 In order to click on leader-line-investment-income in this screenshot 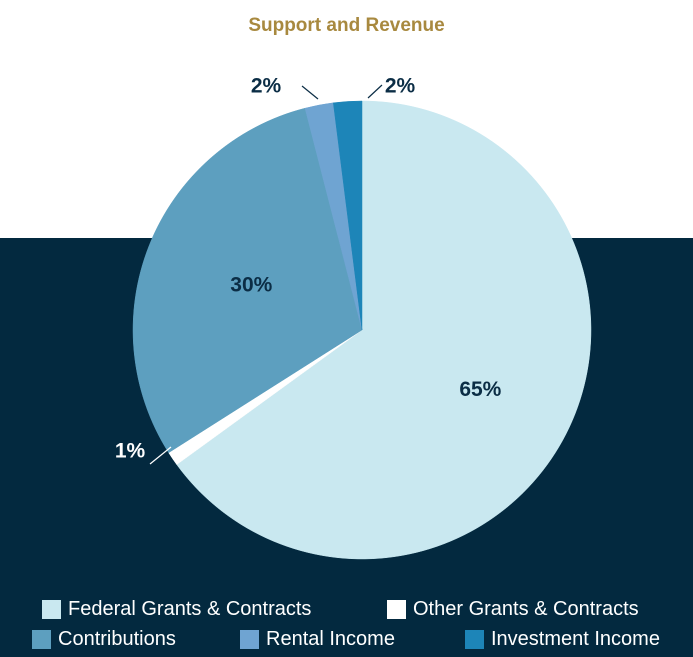, I will do `click(375, 91)`.